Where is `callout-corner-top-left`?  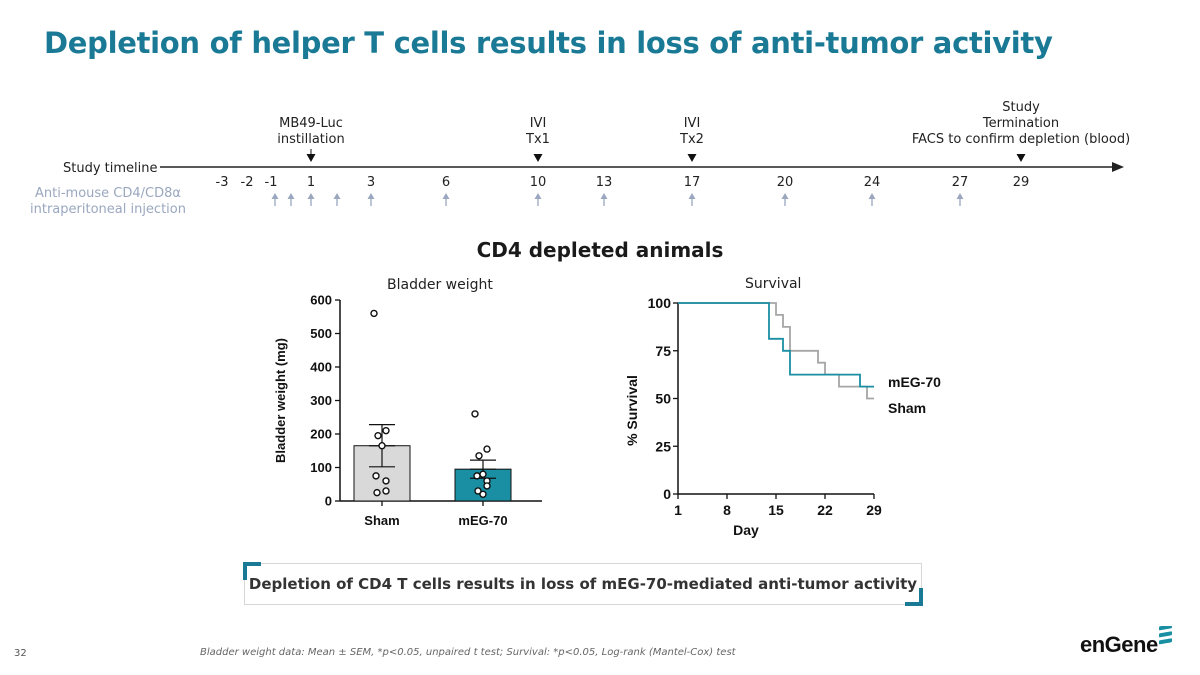
callout-corner-top-left is located at coordinates (252, 571).